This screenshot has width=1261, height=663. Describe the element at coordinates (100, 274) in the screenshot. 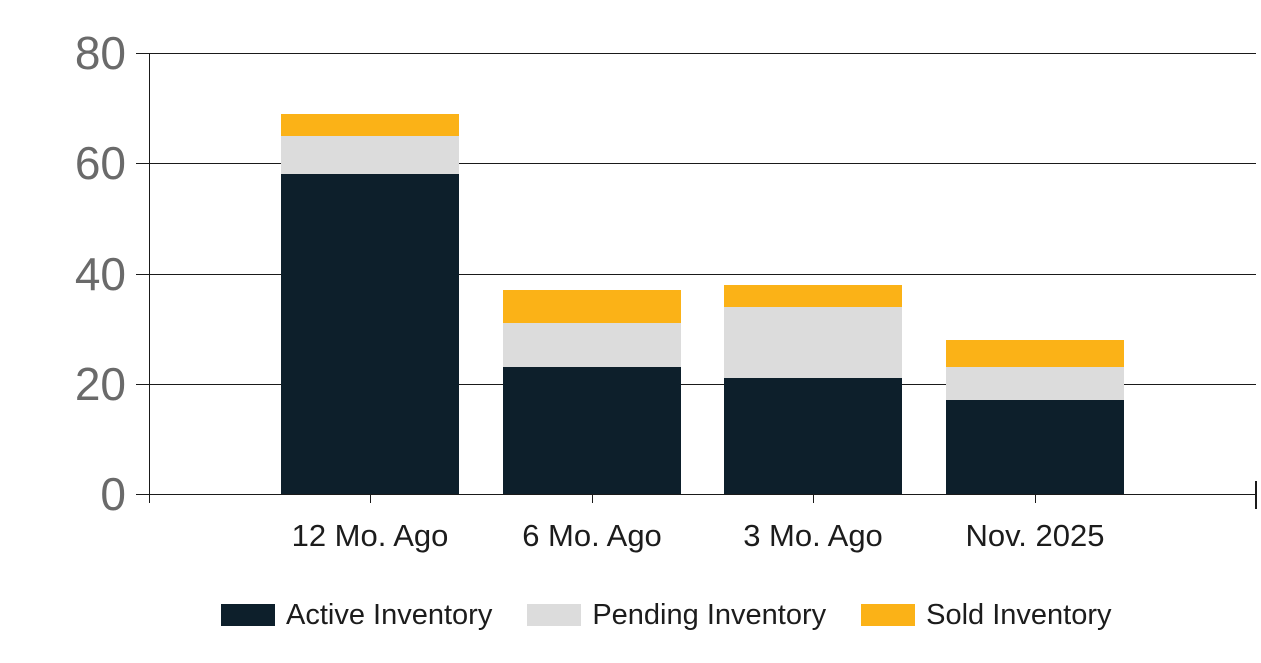

I see `y-tick-label: 40` at that location.